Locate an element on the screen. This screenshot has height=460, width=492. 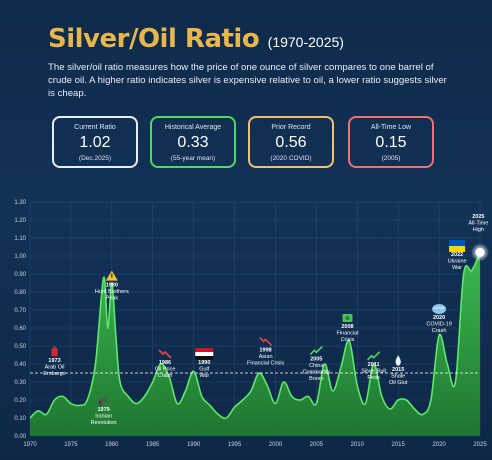
card-value: 1.02 is located at coordinates (95, 142).